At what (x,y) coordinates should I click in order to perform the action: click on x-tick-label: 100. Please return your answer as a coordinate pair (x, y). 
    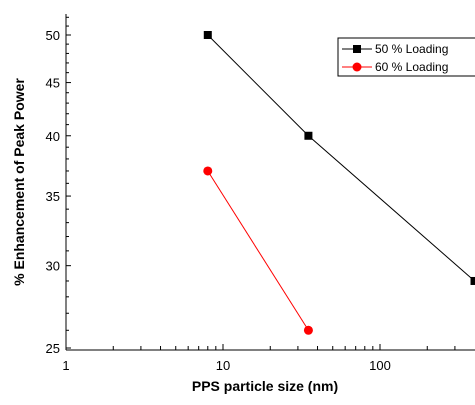
    Looking at the image, I should click on (380, 365).